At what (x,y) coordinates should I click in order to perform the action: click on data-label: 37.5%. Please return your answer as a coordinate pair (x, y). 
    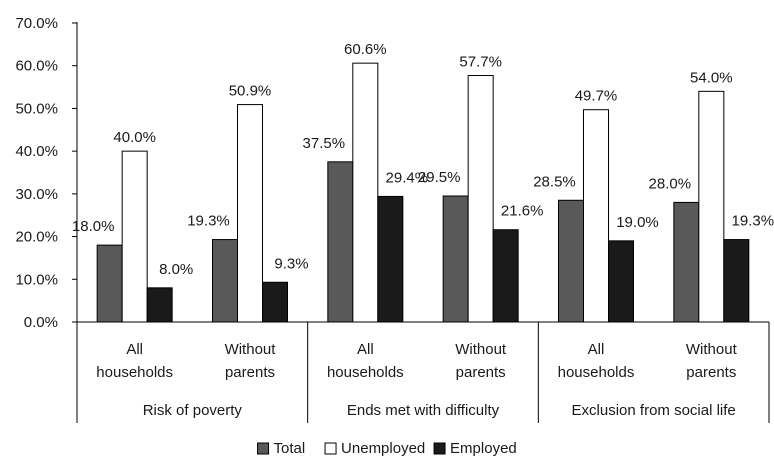
    Looking at the image, I should click on (324, 143).